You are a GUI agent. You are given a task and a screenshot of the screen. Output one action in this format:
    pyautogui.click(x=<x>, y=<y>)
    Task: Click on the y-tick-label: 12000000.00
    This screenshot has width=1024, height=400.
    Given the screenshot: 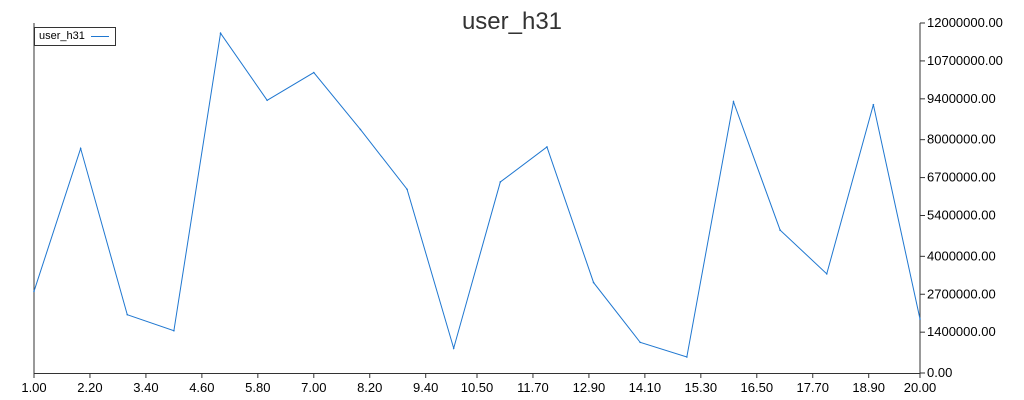 What is the action you would take?
    pyautogui.click(x=965, y=22)
    